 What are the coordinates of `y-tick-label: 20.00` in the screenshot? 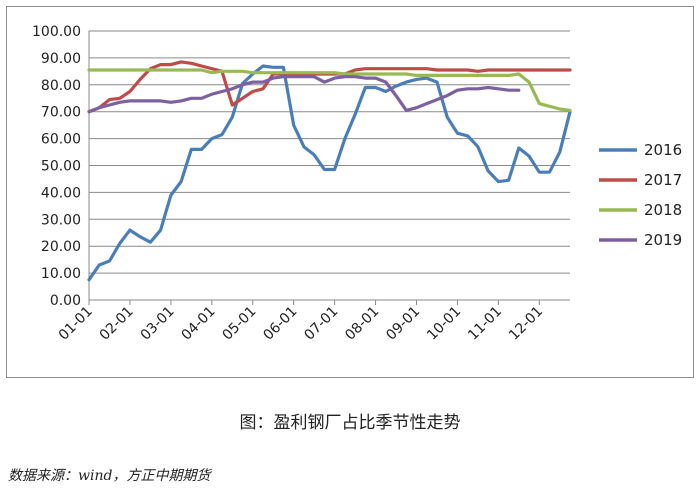 It's located at (61, 247).